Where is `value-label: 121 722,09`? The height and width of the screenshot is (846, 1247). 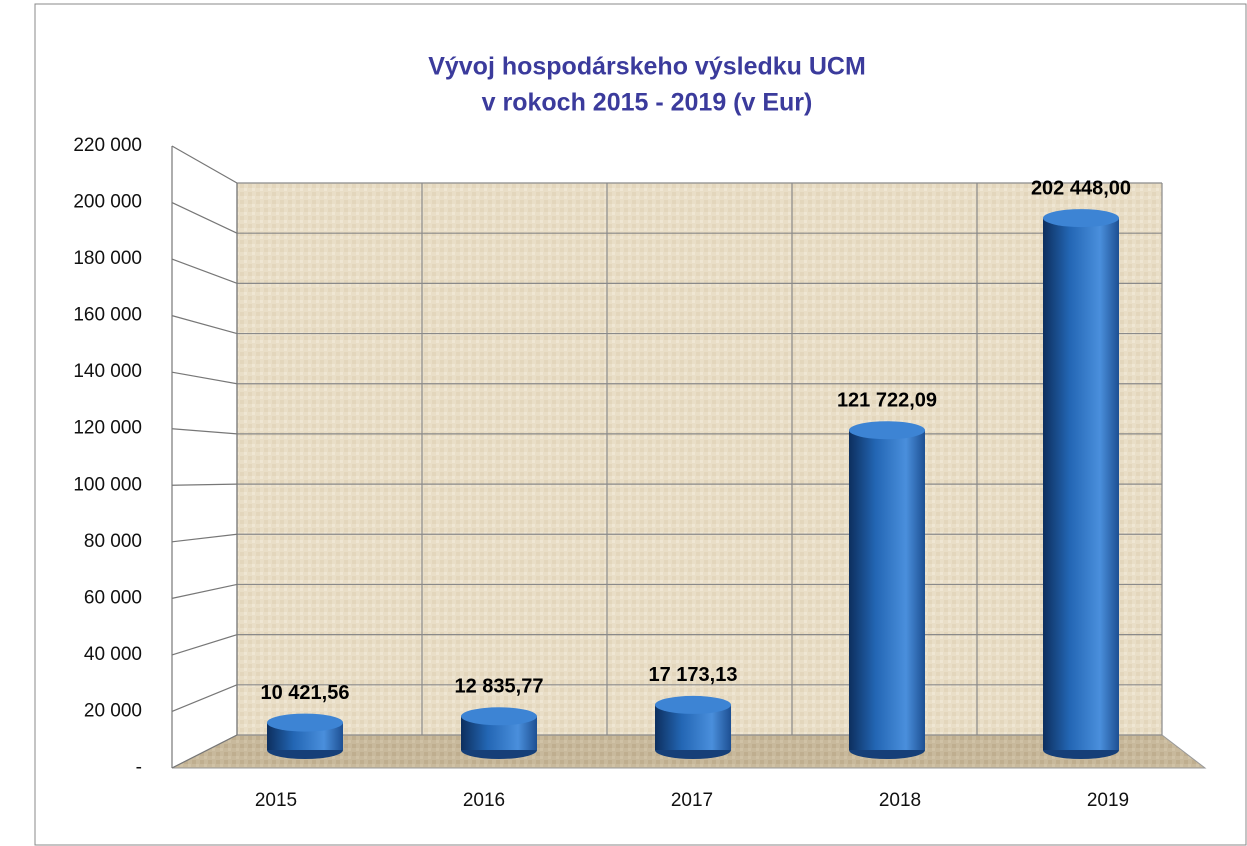 value-label: 121 722,09 is located at coordinates (887, 400).